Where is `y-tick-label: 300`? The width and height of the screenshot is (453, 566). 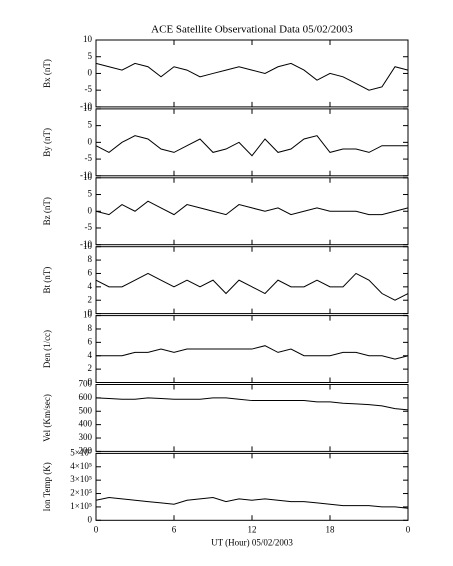
y-tick-label: 300 is located at coordinates (86, 437).